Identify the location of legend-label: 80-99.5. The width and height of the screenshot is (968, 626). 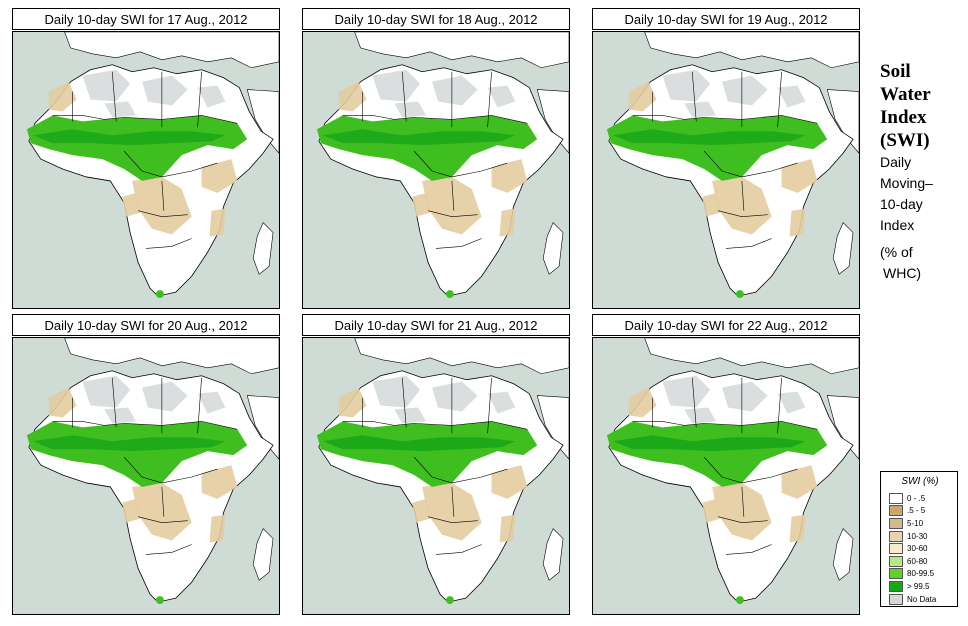
(921, 574).